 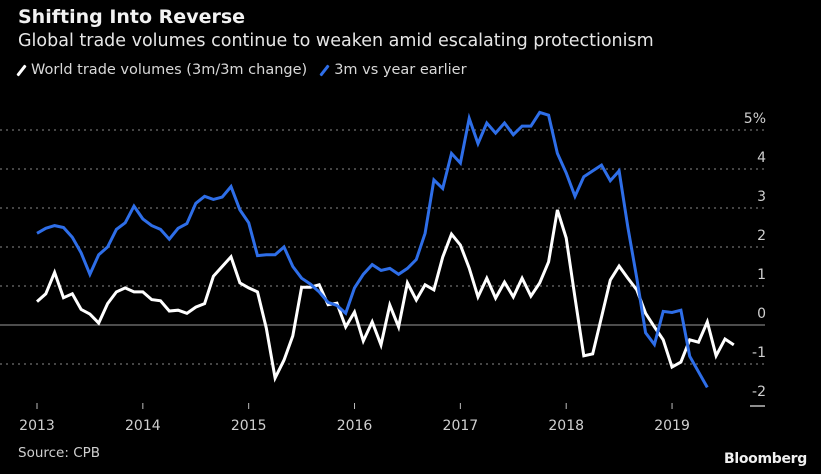 I want to click on x-tick-label: 2015, so click(x=249, y=426).